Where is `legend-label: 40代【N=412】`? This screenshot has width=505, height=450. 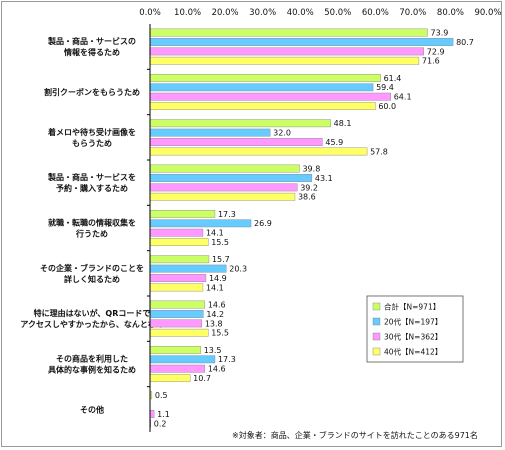
legend-label: 40代【N=412】 is located at coordinates (413, 352).